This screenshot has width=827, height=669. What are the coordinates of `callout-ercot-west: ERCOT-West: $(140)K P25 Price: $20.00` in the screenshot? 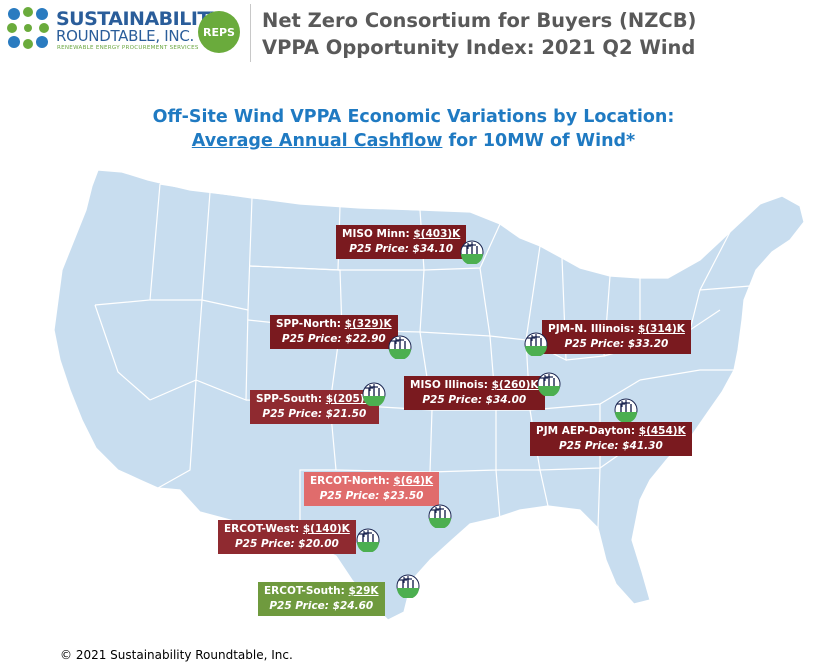 It's located at (287, 537).